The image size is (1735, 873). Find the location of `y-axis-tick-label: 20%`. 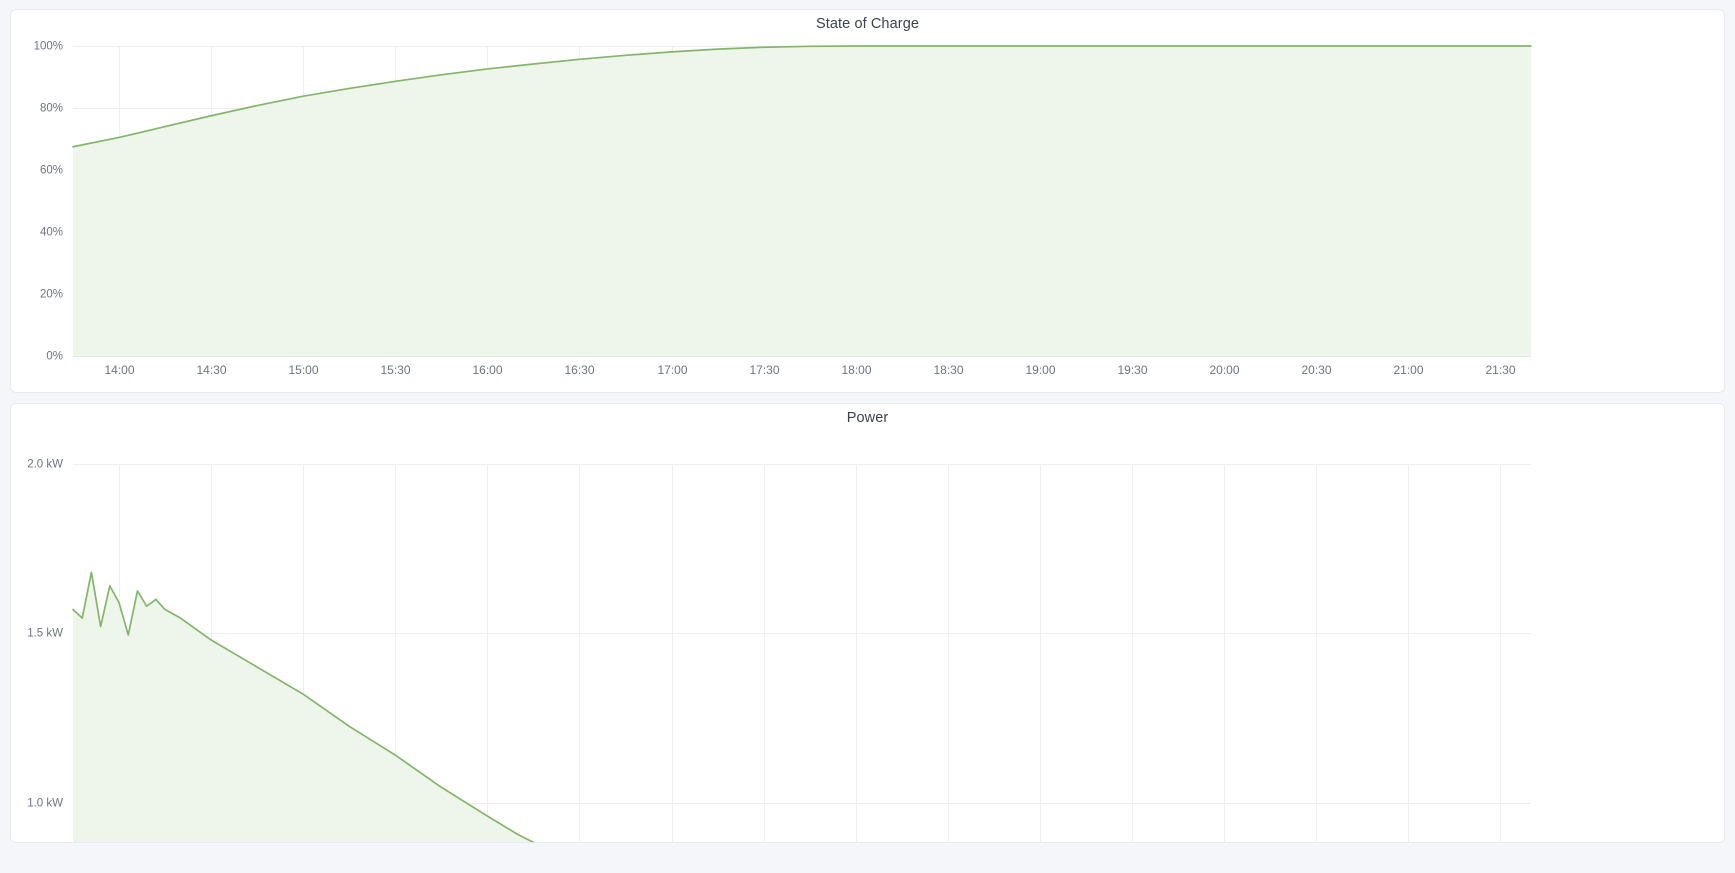

y-axis-tick-label: 20% is located at coordinates (51, 295).